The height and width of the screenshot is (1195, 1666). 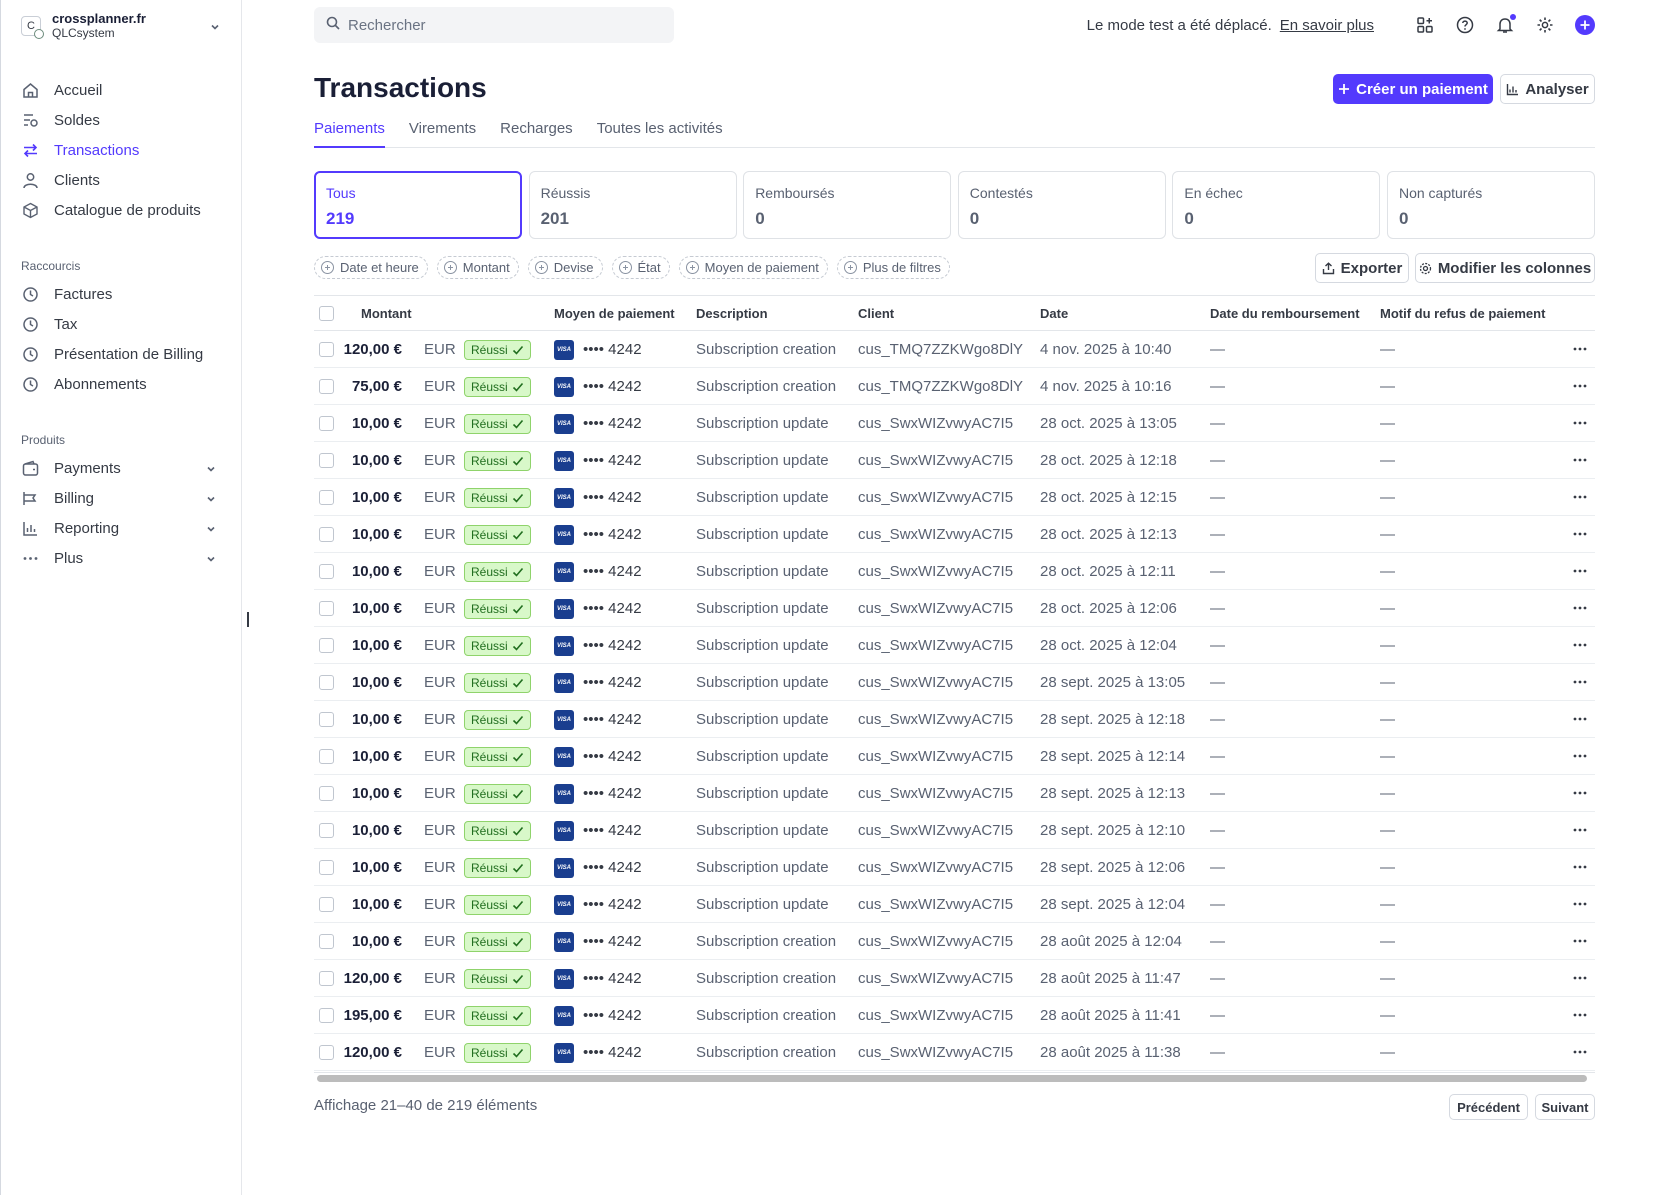 What do you see at coordinates (121, 150) in the screenshot?
I see `sidebar-item-transactions: Transactions` at bounding box center [121, 150].